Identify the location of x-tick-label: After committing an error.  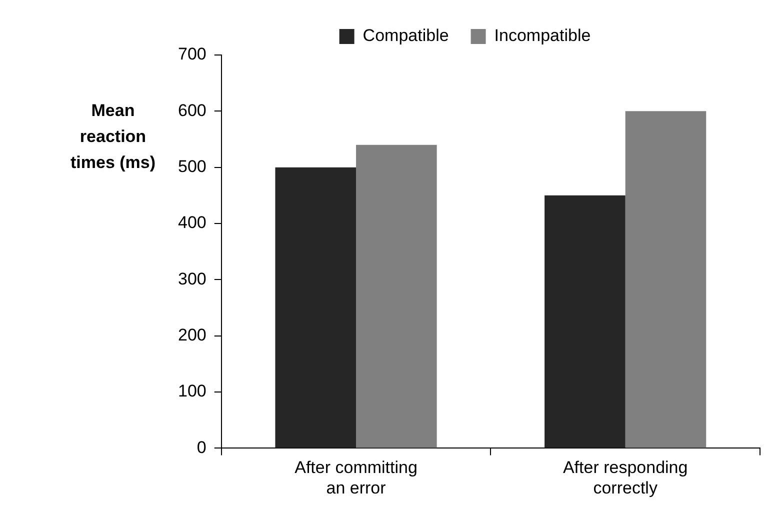
(356, 478).